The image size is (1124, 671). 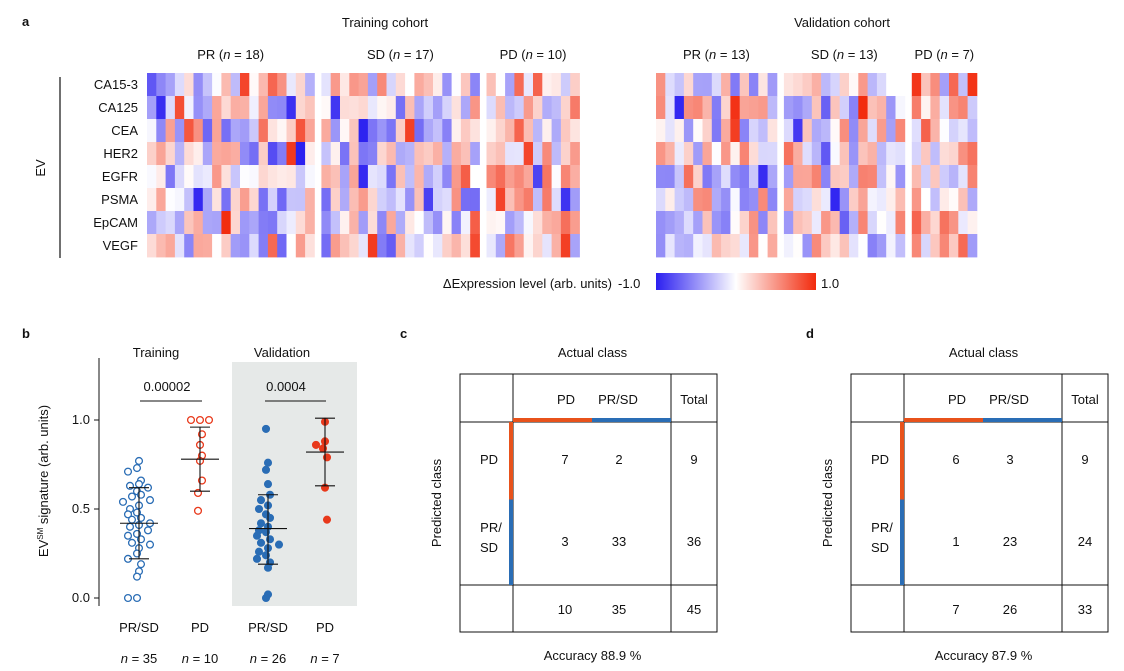 I want to click on marker-label: HER2, so click(x=120, y=153).